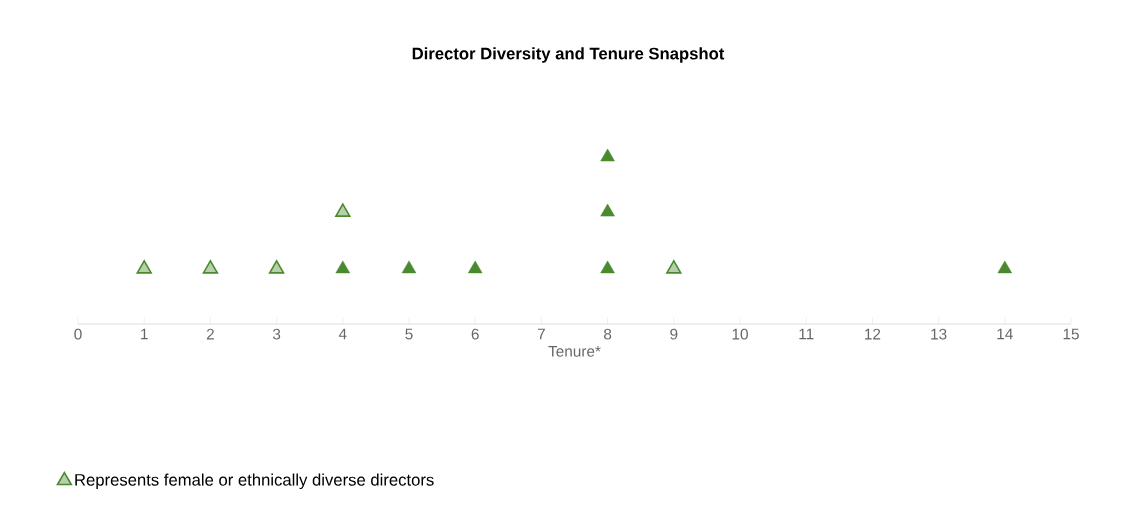  What do you see at coordinates (1005, 334) in the screenshot?
I see `x-tick-label: 14` at bounding box center [1005, 334].